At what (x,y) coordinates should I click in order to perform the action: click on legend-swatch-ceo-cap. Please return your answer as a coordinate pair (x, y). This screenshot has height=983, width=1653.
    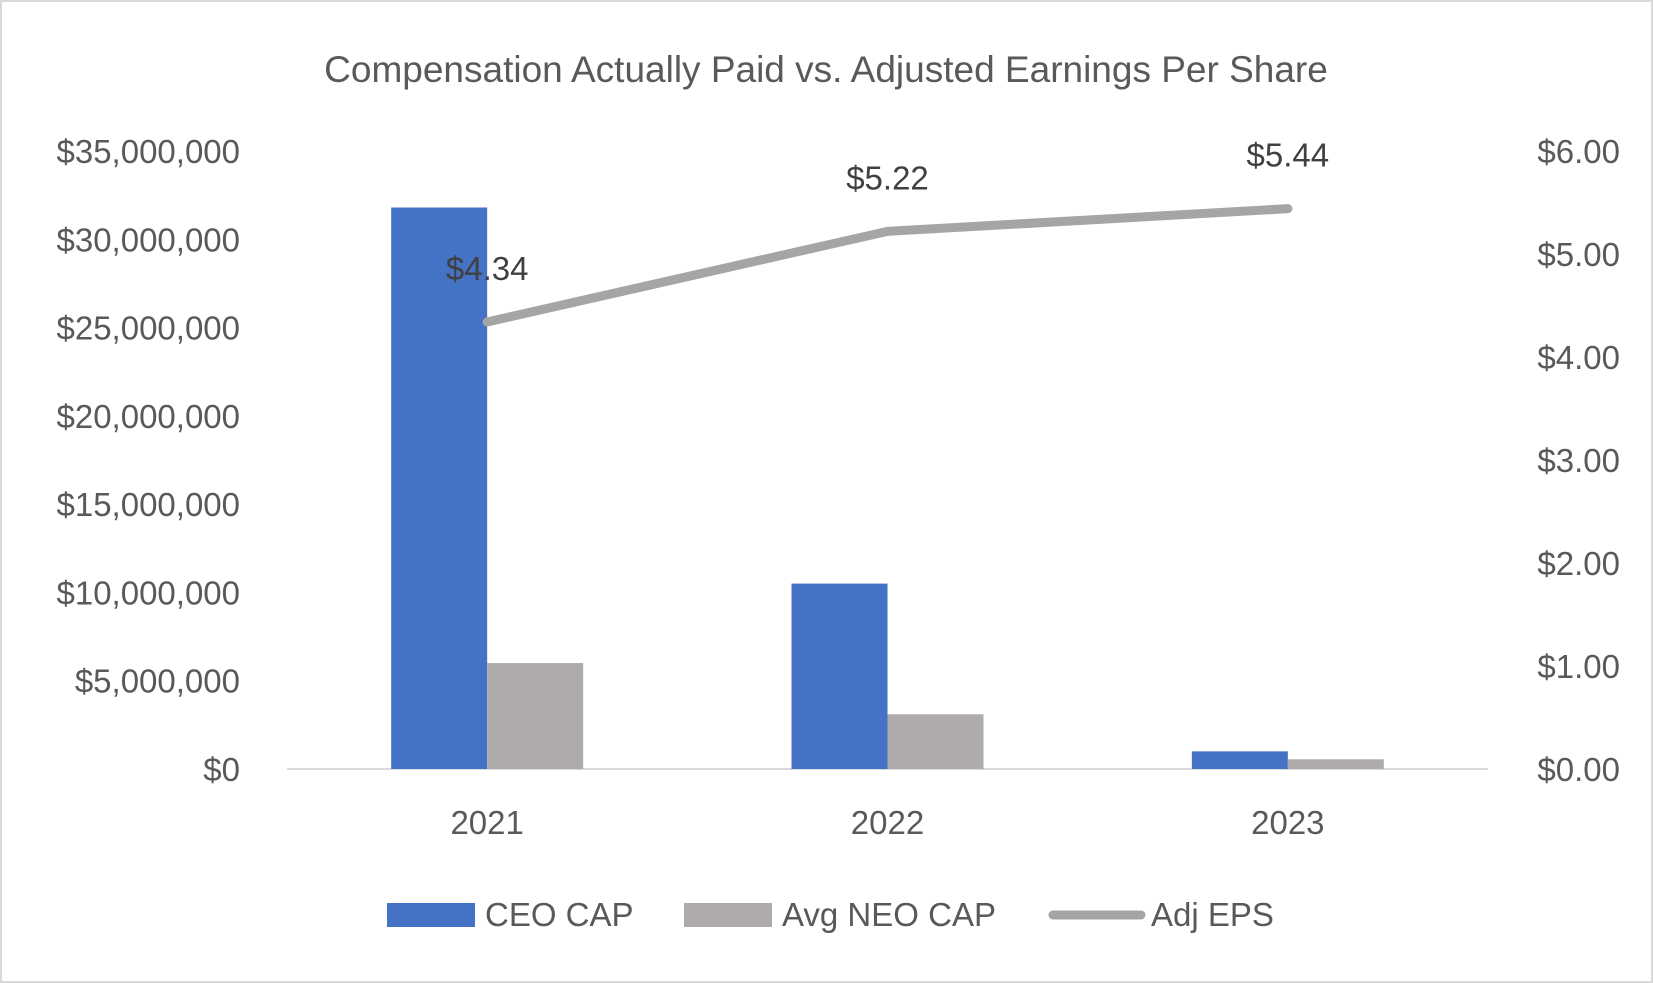
    Looking at the image, I should click on (431, 915).